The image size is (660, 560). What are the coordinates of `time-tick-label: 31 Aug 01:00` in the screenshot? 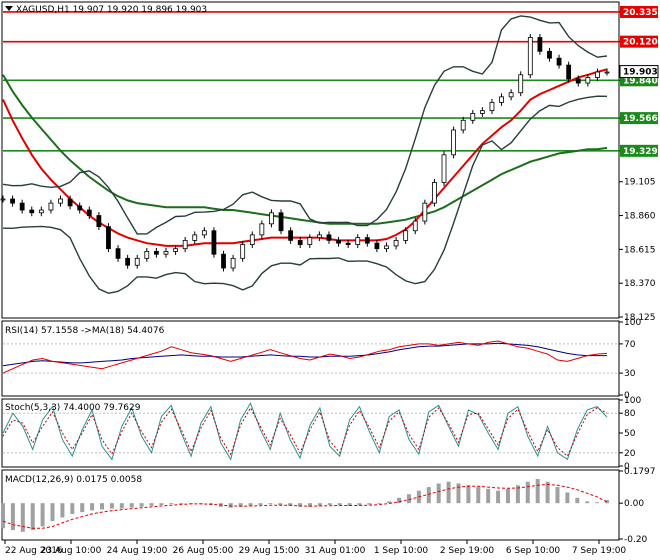 It's located at (335, 551).